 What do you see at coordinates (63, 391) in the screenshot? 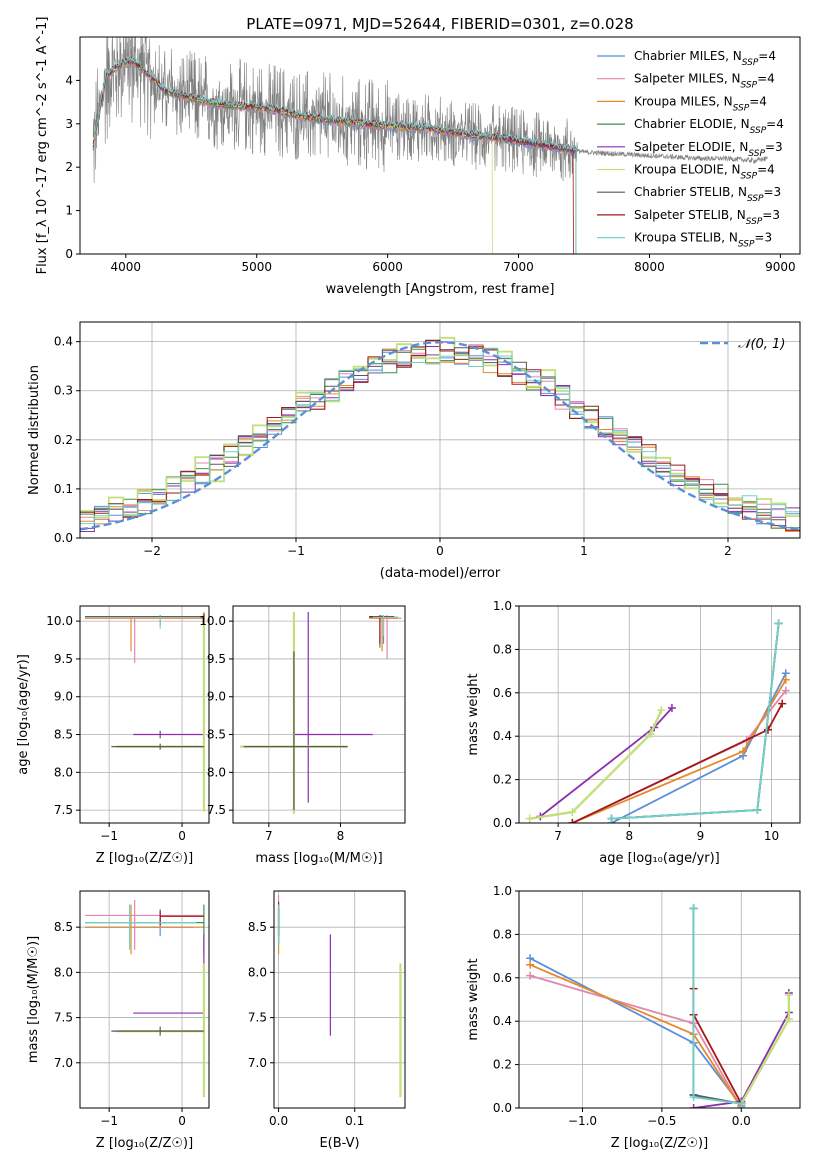
I see `y-tick-label: 0.3` at bounding box center [63, 391].